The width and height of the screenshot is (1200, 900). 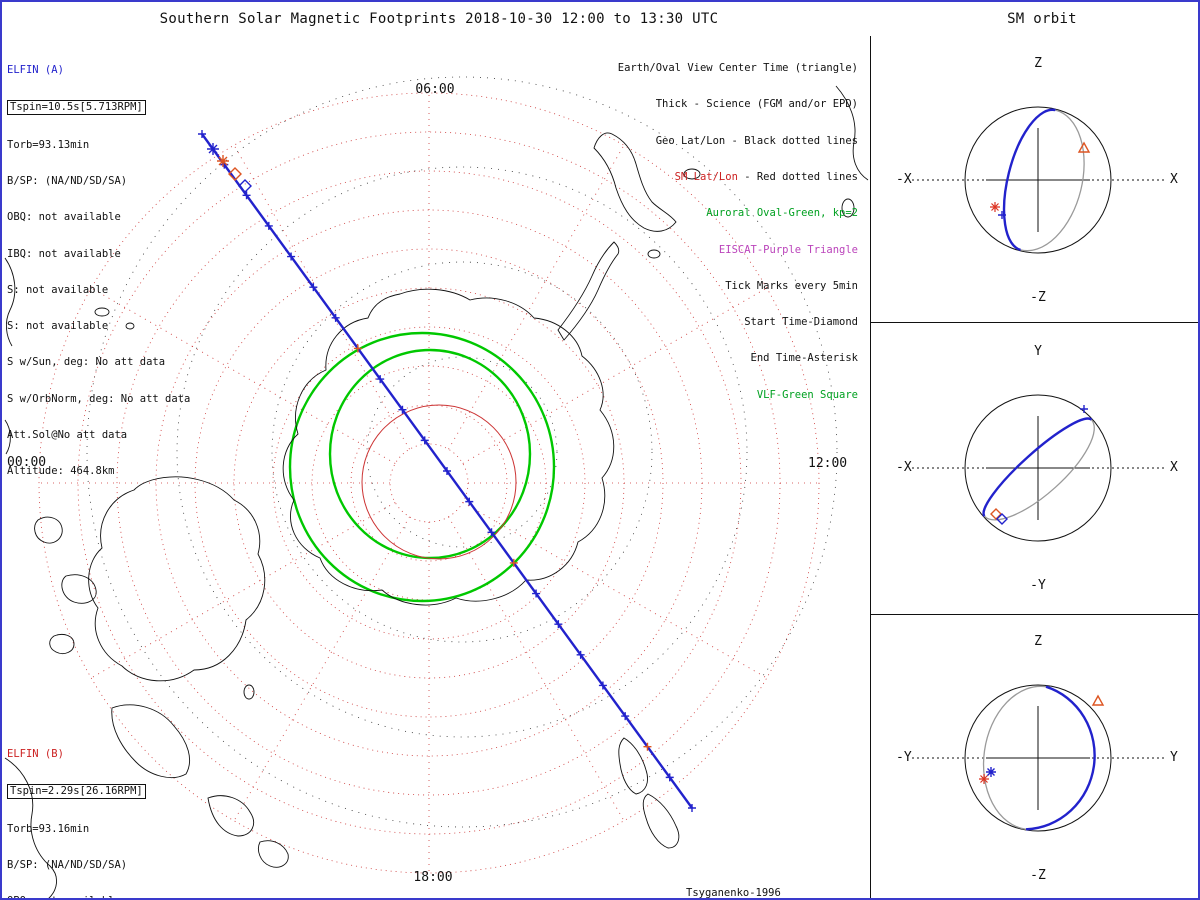 I want to click on model-label: Tsyganenko-1996, so click(x=733, y=893).